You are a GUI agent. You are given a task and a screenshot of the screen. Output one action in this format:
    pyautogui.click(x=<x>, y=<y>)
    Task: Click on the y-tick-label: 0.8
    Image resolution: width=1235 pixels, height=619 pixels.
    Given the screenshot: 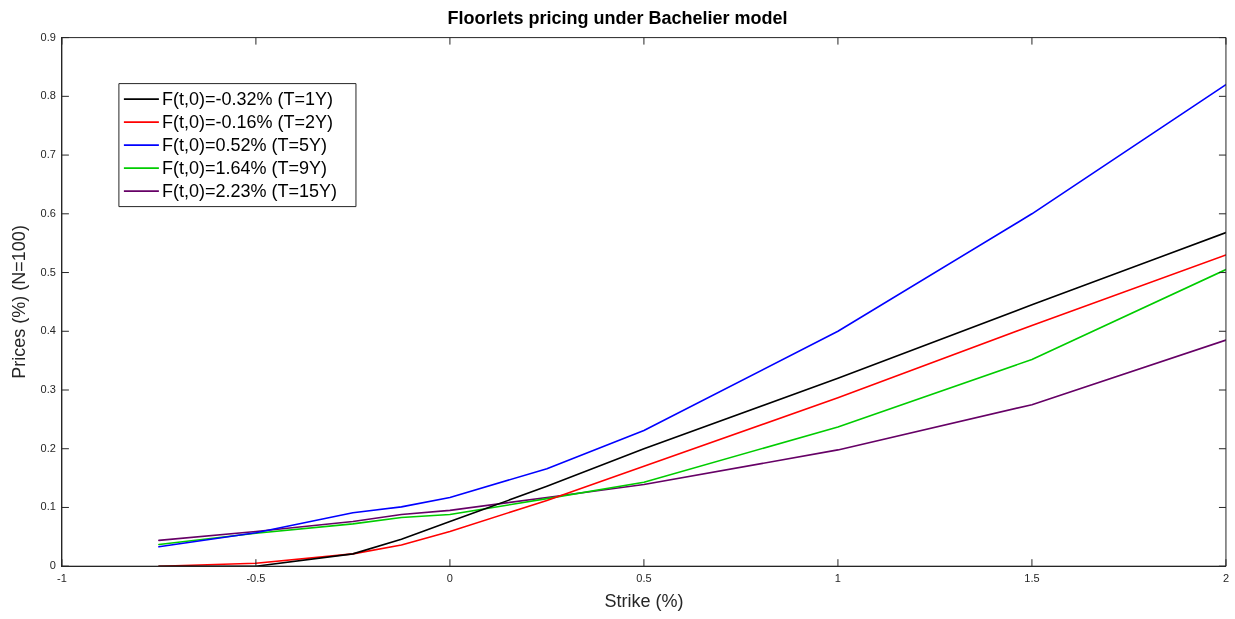 What is the action you would take?
    pyautogui.click(x=48, y=95)
    